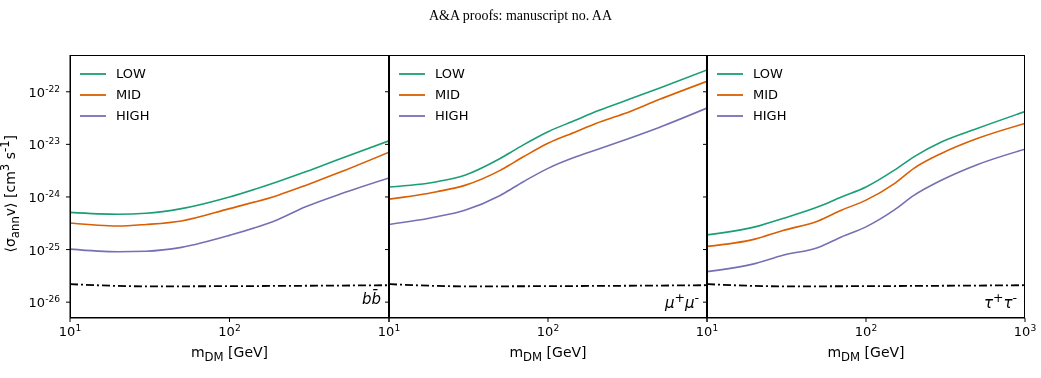 This screenshot has width=1041, height=378. Describe the element at coordinates (1000, 301) in the screenshot. I see `annotation: τ$^{+}$τ$^{-}$` at that location.